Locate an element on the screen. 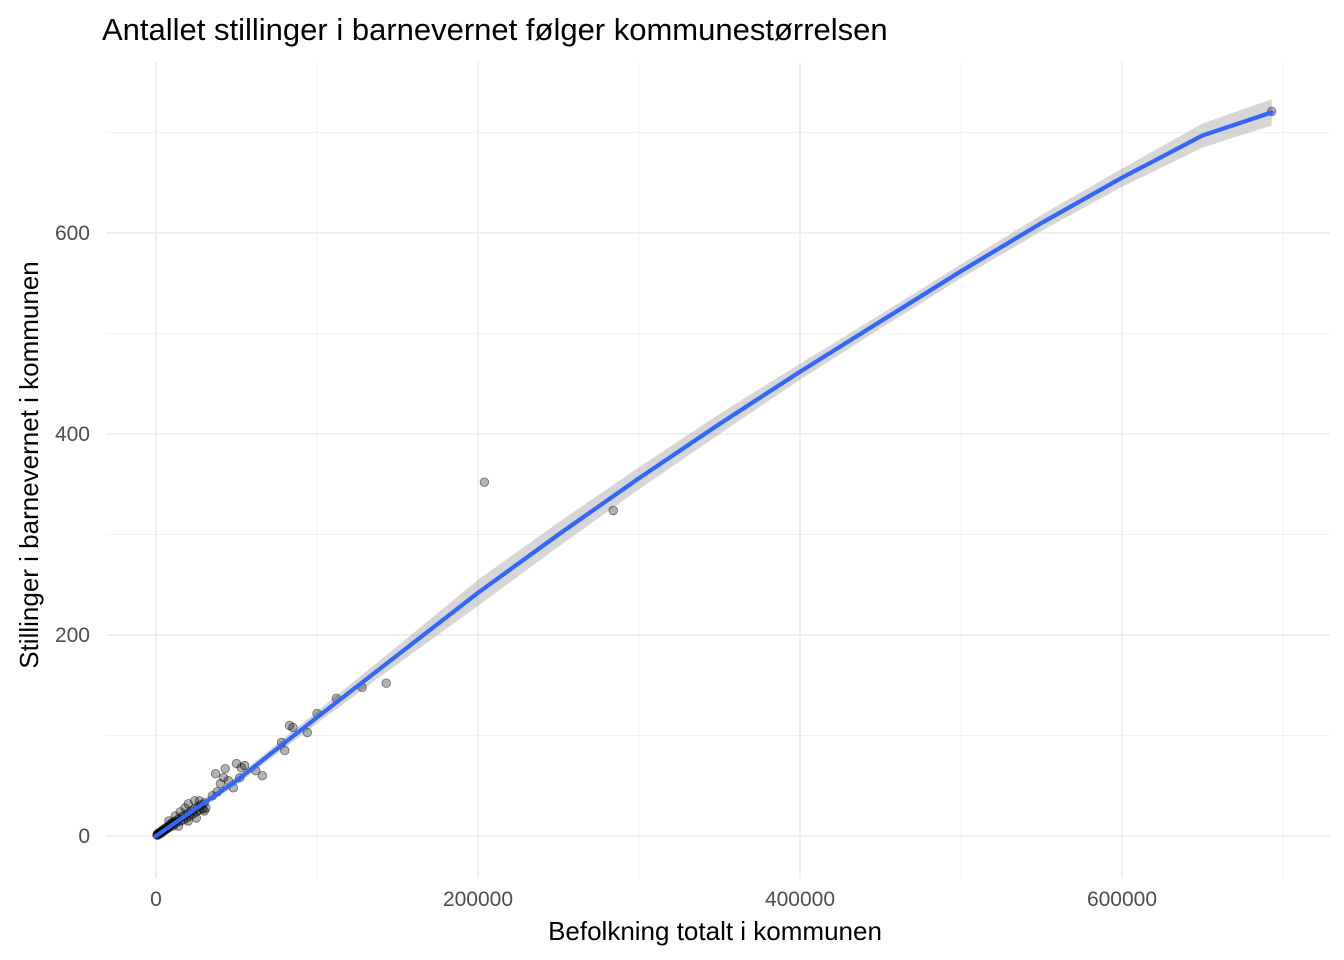 The height and width of the screenshot is (960, 1344). y-axis-title: Stillinger i barnevernet i kommunen is located at coordinates (29, 465).